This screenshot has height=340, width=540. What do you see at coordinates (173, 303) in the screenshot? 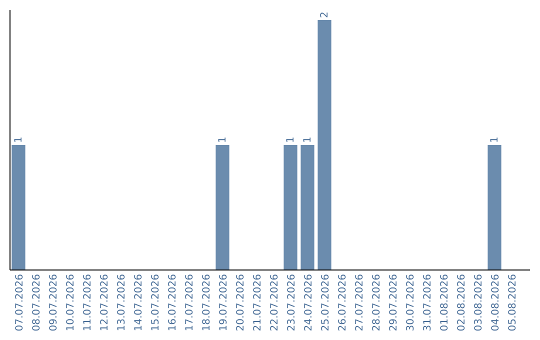
I see `x-tick-label: 16.07.2026` at bounding box center [173, 303].